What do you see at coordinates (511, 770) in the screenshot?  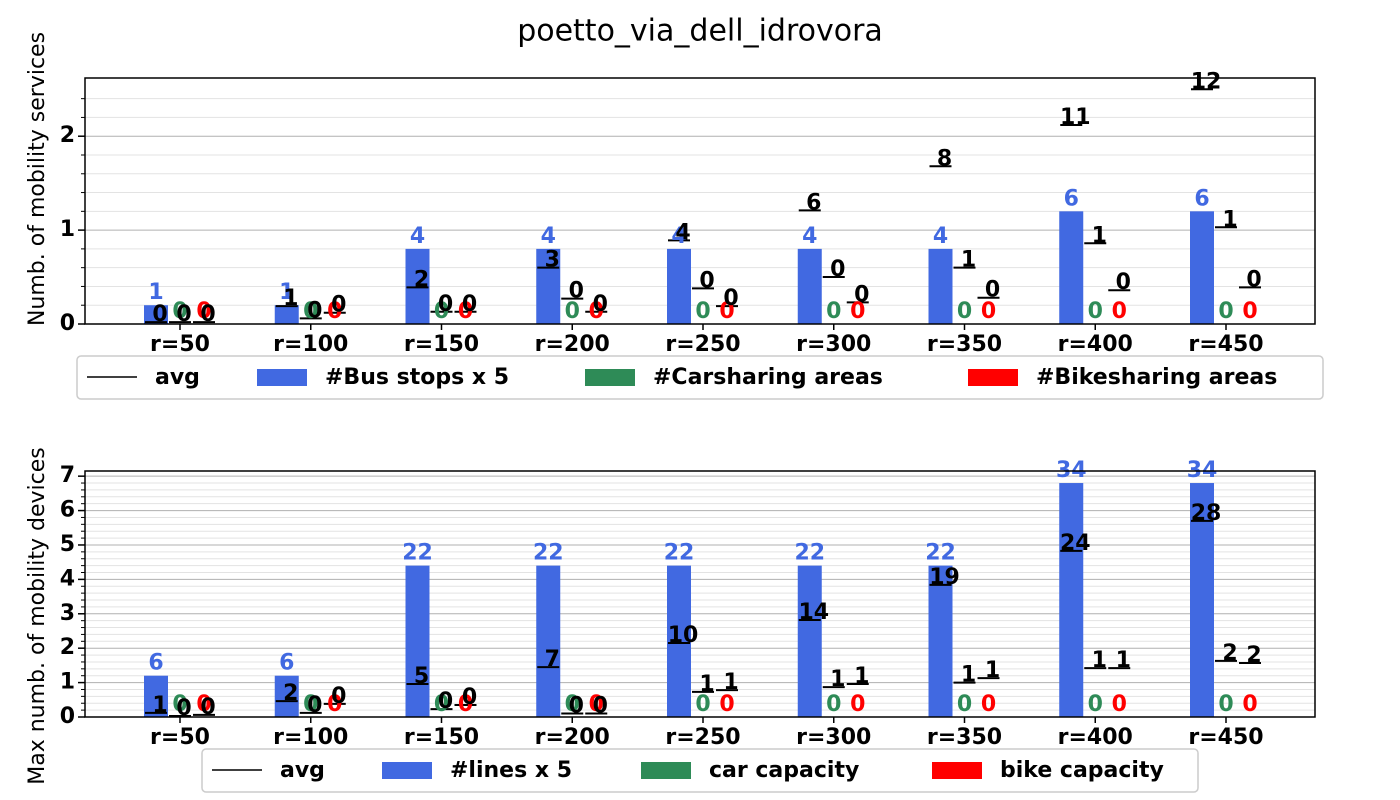 I see `legend-label: #lines x 5` at bounding box center [511, 770].